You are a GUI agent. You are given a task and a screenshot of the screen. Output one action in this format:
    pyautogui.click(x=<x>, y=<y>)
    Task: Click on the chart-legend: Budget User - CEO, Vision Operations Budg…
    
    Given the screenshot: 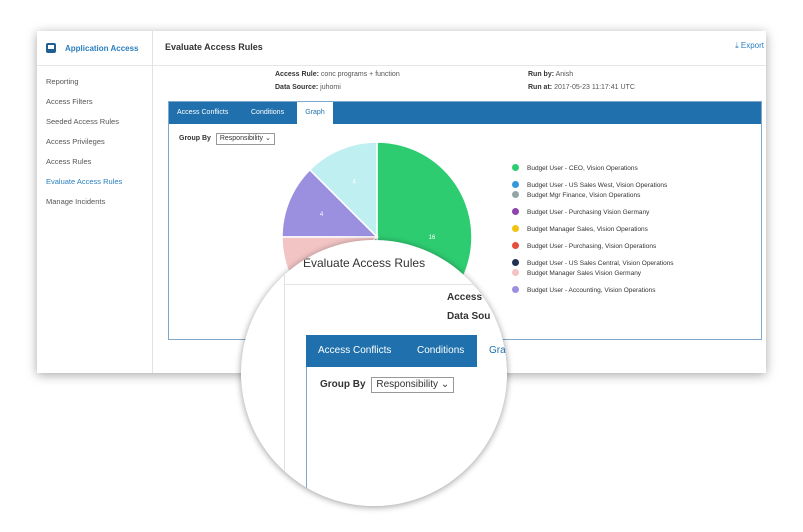 What is the action you would take?
    pyautogui.click(x=599, y=230)
    